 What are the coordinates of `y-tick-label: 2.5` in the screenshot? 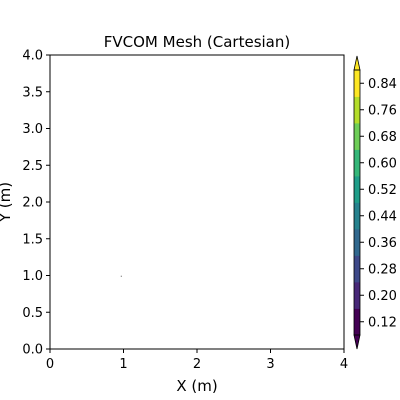 It's located at (32, 166).